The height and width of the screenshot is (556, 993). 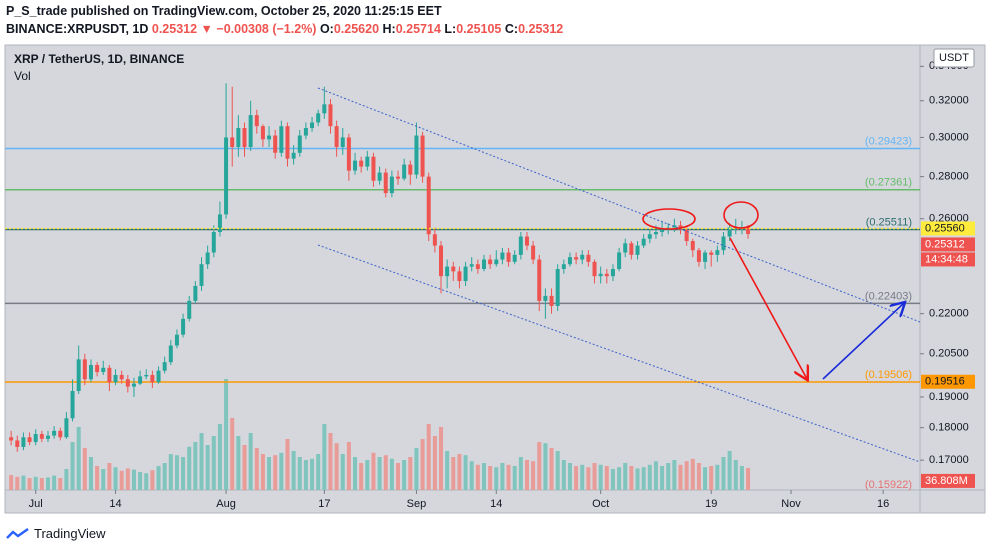 What do you see at coordinates (22, 76) in the screenshot?
I see `legend-volume: Vol` at bounding box center [22, 76].